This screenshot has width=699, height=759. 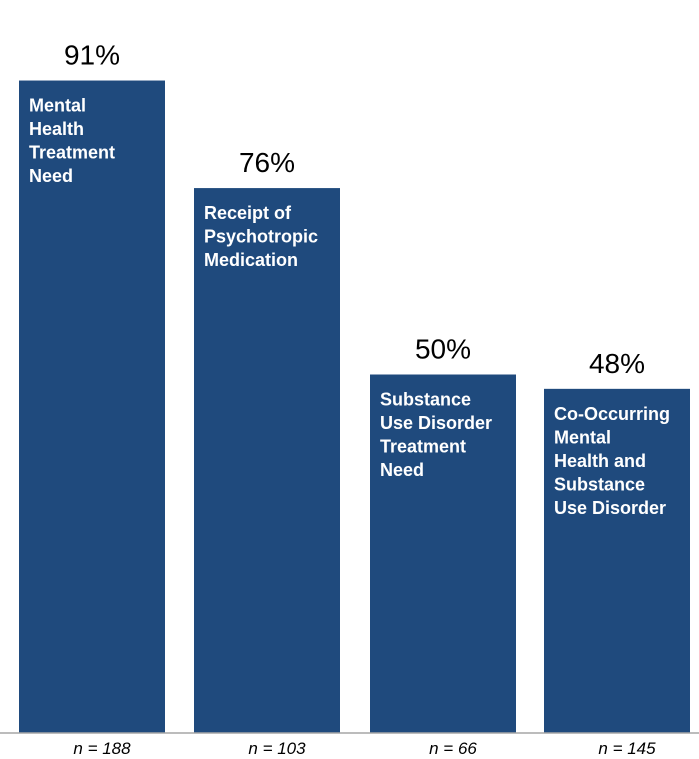 I want to click on category-label-line: Co-Occurring, so click(x=612, y=414).